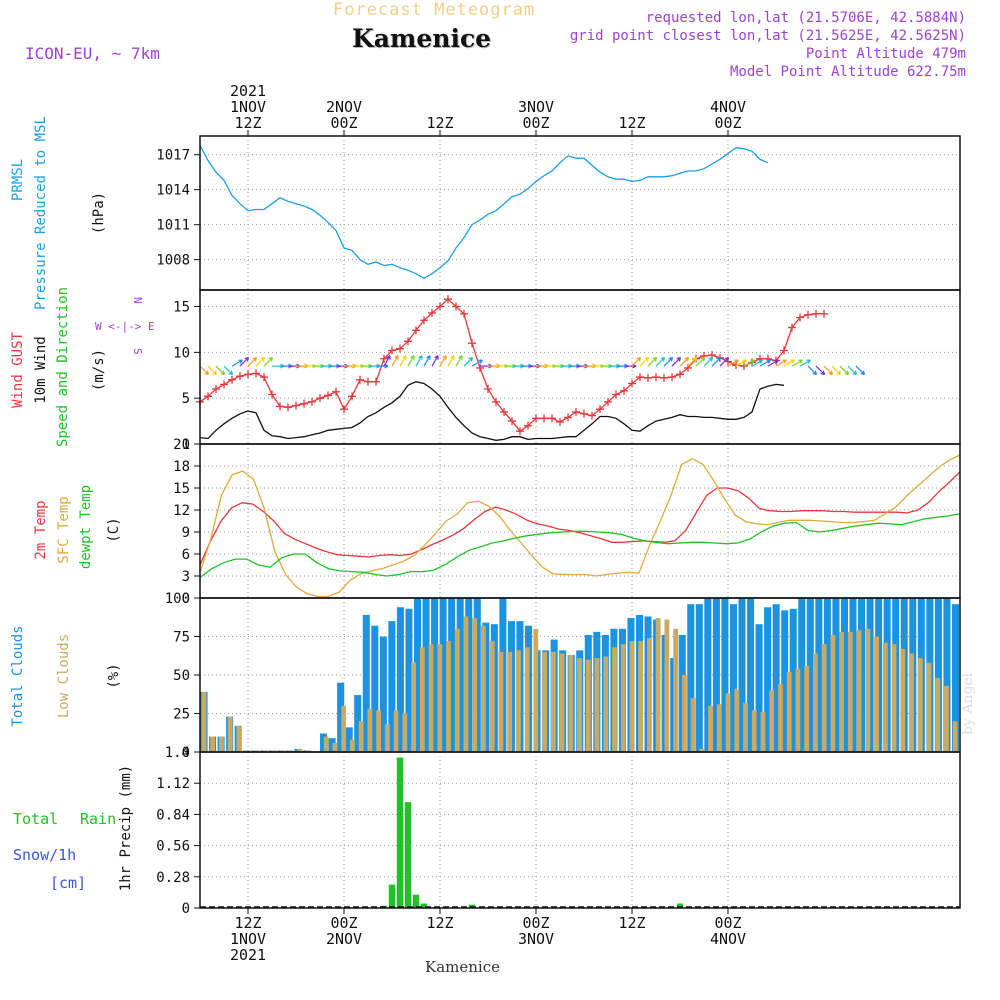  What do you see at coordinates (86, 527) in the screenshot?
I see `label-dewpt-temp: dewpt Temp` at bounding box center [86, 527].